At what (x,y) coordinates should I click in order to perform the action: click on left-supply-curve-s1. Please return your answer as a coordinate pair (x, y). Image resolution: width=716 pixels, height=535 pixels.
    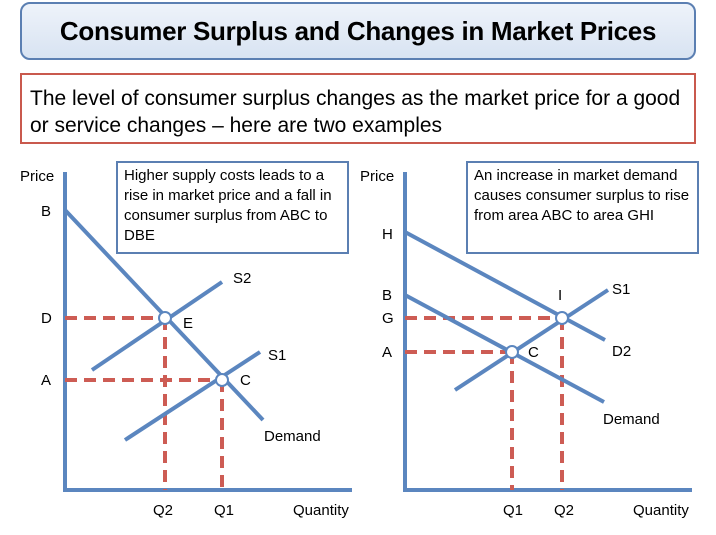
    Looking at the image, I should click on (192, 396).